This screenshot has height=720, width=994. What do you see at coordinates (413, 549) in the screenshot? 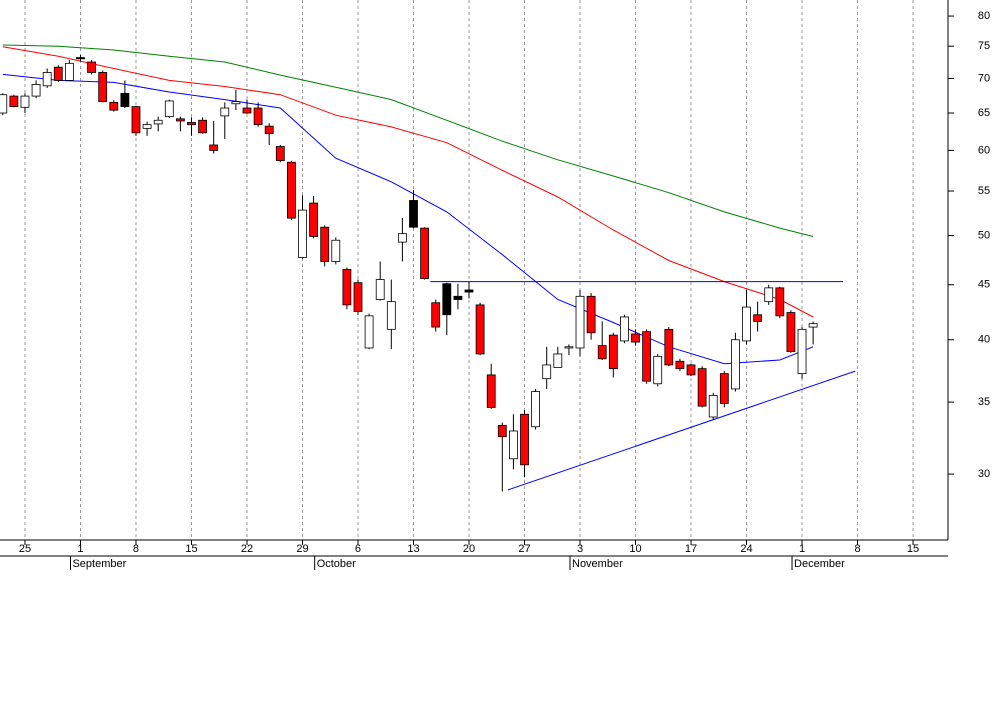
I see `x-tick-label: 13` at bounding box center [413, 549].